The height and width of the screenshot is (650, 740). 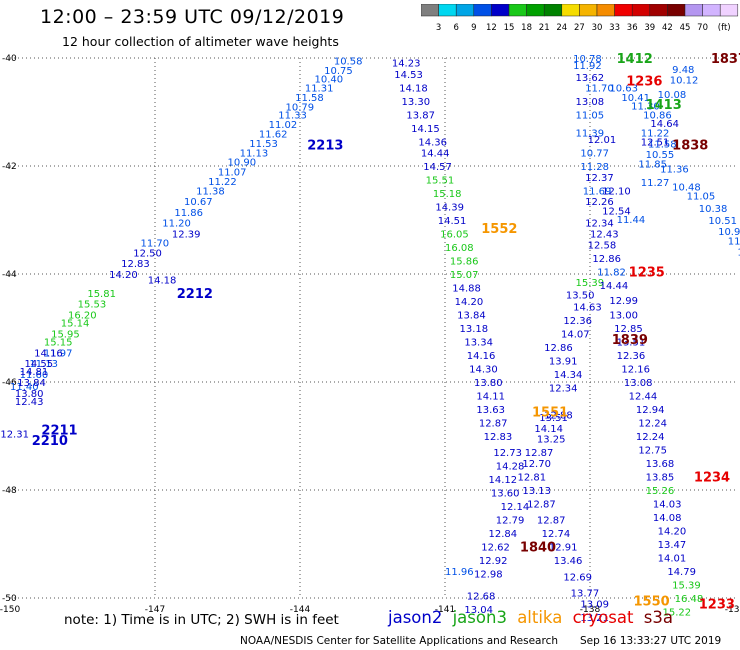 I want to click on swh-value-jason2: 10.40, so click(x=329, y=80).